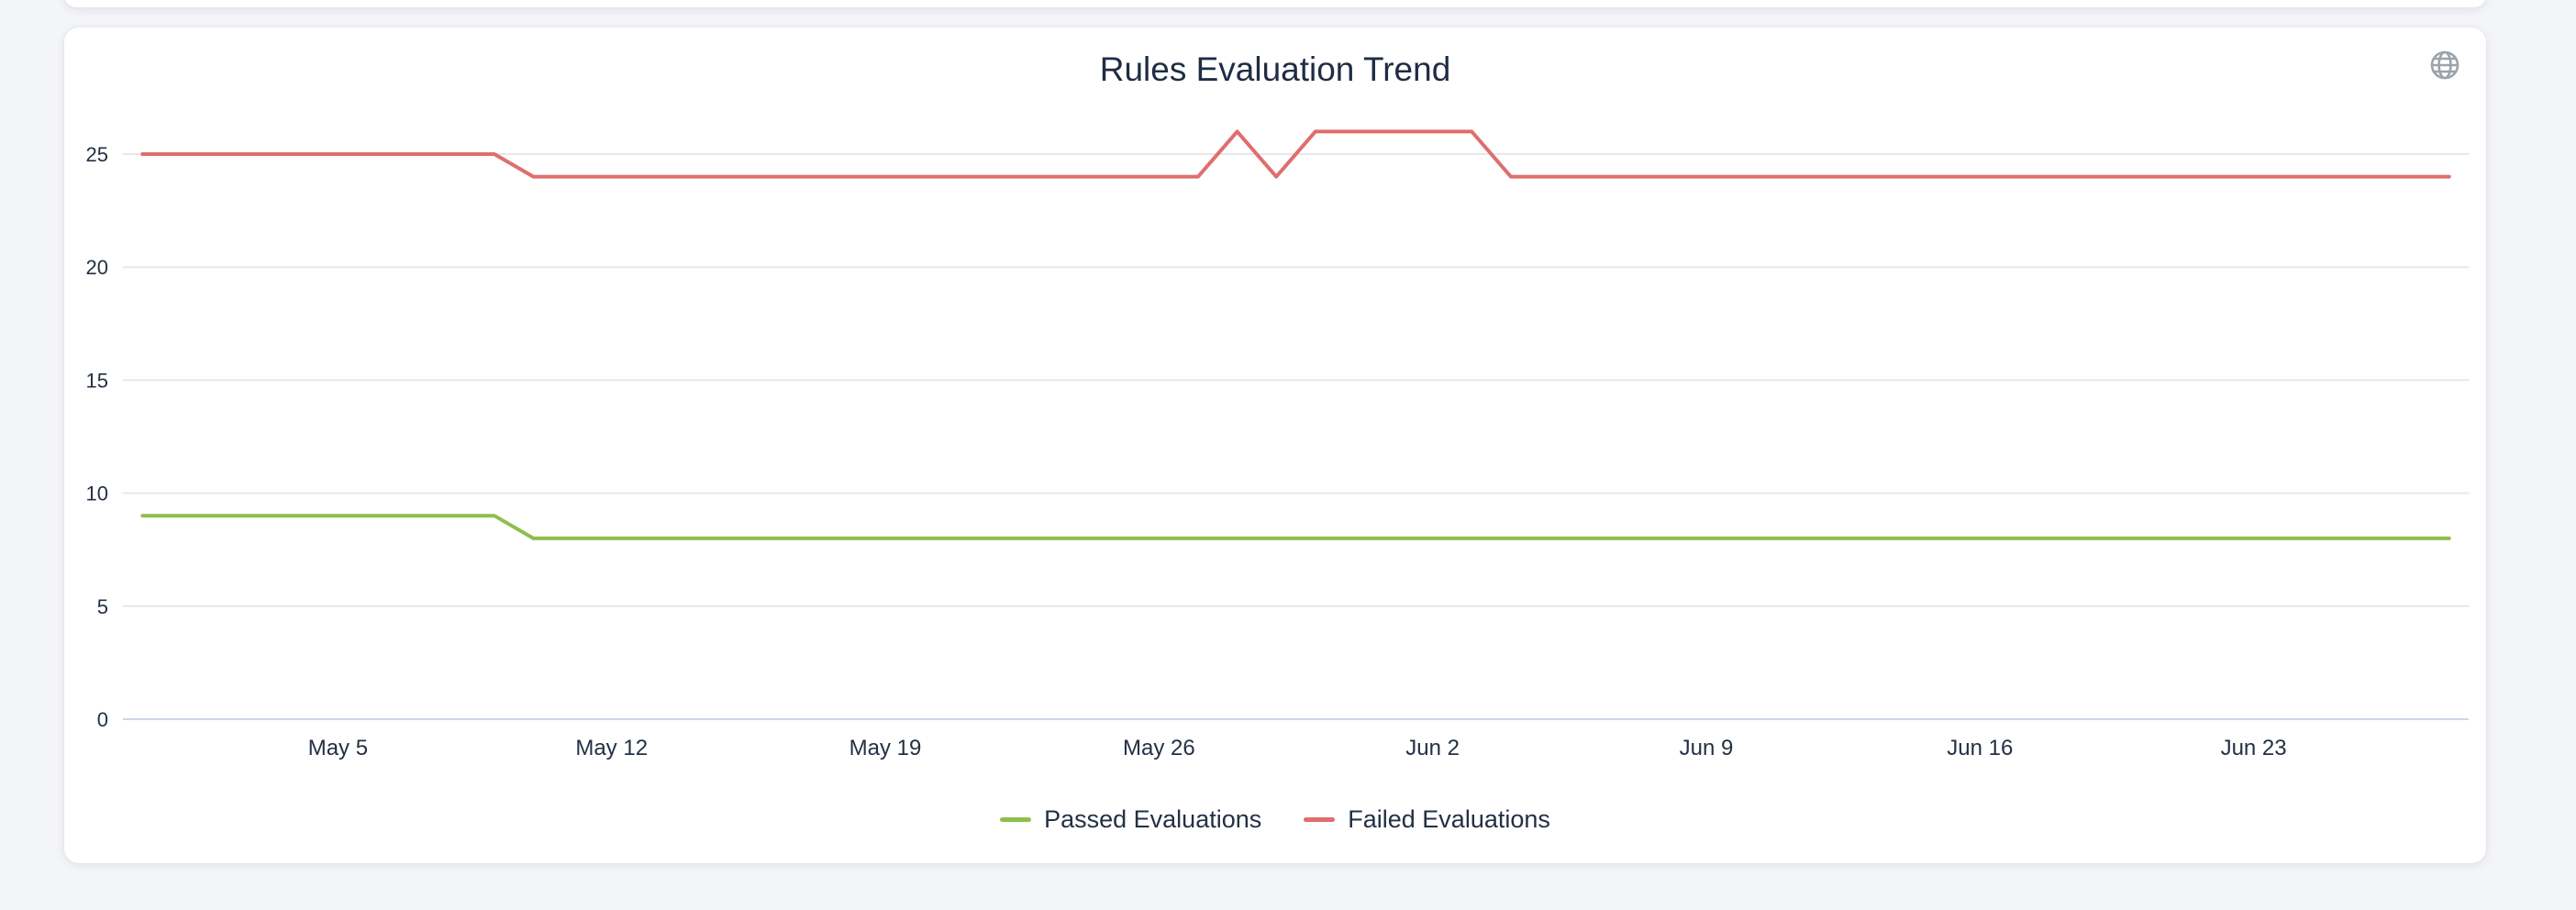  Describe the element at coordinates (1432, 748) in the screenshot. I see `x-axis-label: Jun 2` at that location.